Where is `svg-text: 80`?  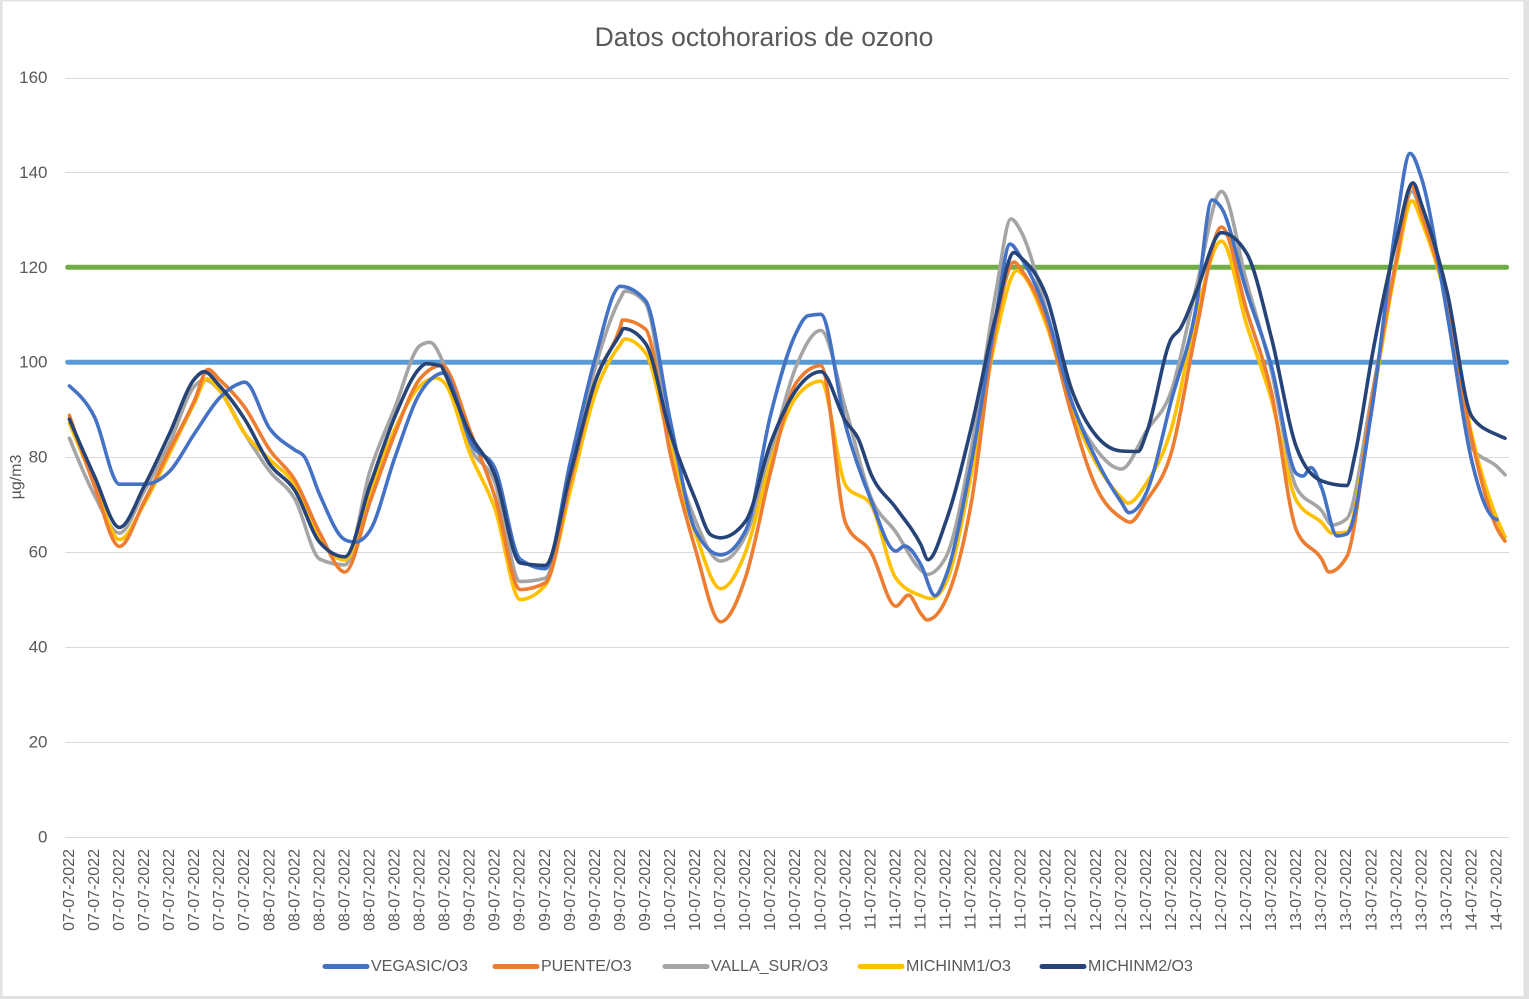
svg-text: 80 is located at coordinates (38, 457).